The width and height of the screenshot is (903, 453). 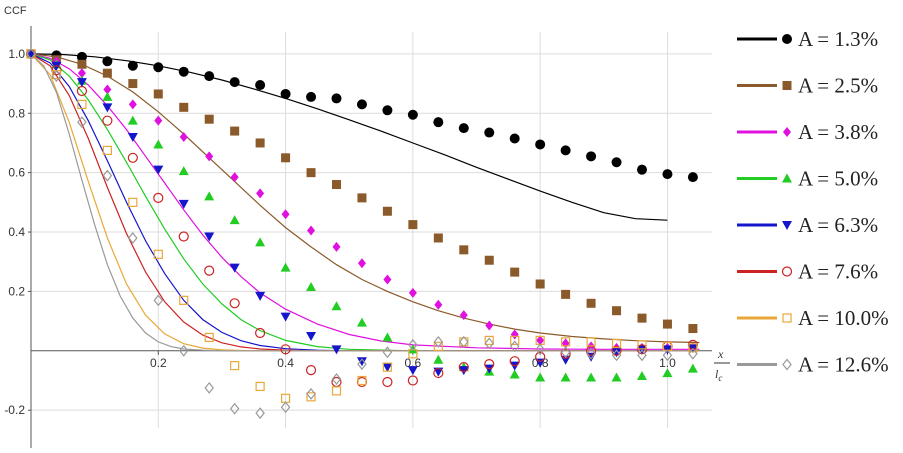 I want to click on y-axis-label: CCF, so click(x=15, y=11).